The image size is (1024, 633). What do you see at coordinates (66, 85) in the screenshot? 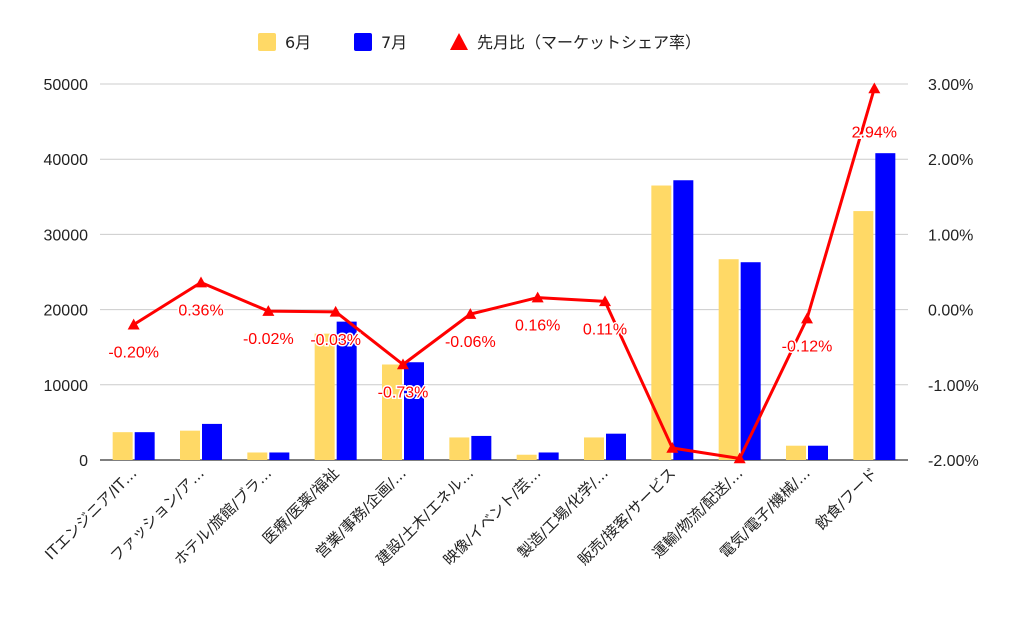
I see `y-left-tick-label: 50000` at bounding box center [66, 85].